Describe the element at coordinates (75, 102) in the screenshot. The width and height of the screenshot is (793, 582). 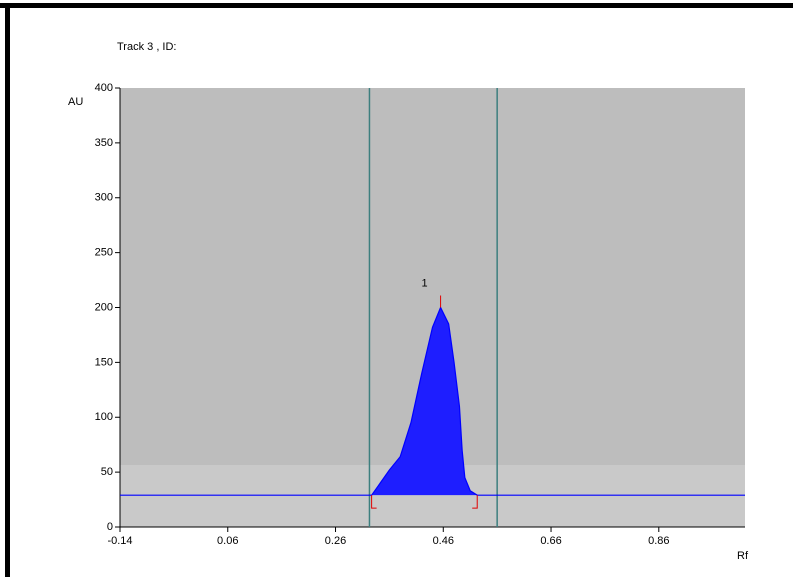
I see `y-axis-label: AU` at that location.